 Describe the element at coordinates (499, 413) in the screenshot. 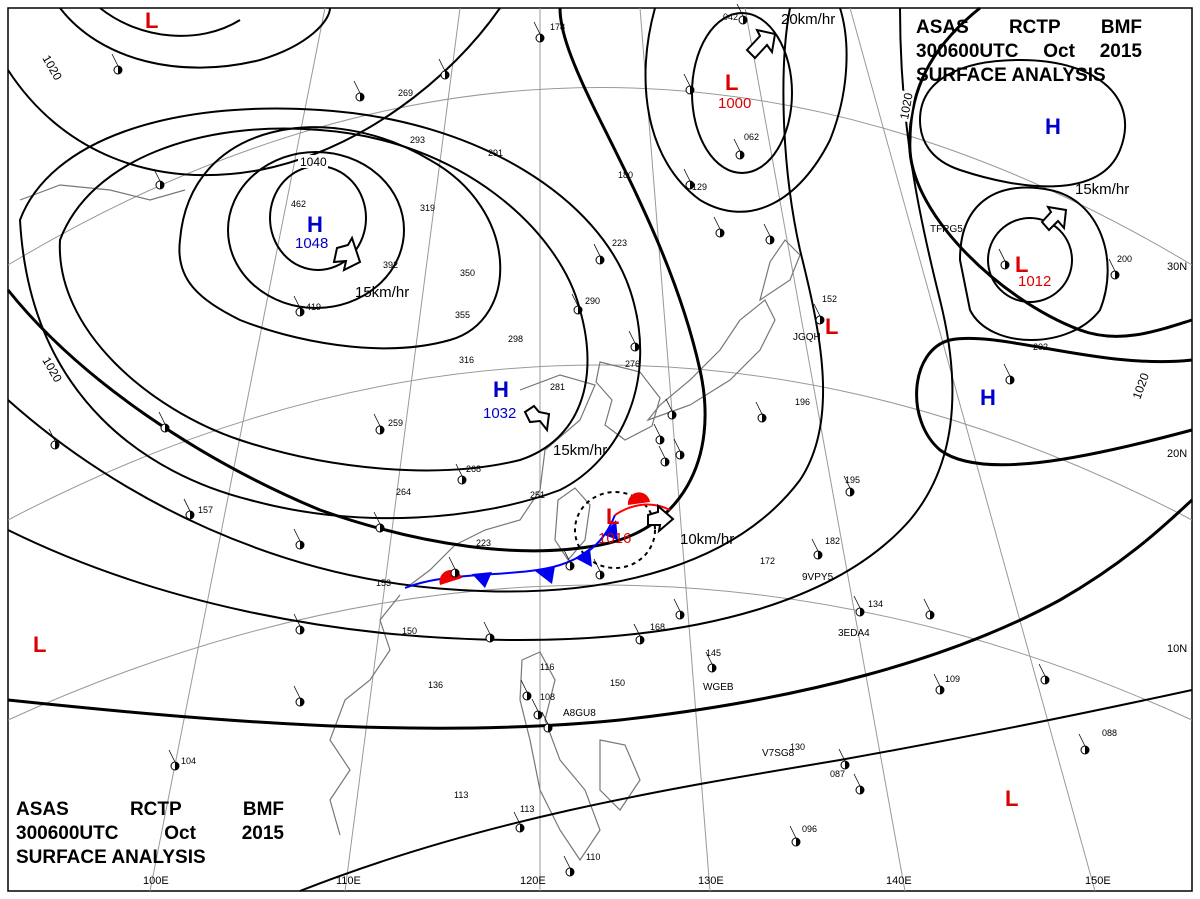

I see `center-pressure: 1032` at that location.